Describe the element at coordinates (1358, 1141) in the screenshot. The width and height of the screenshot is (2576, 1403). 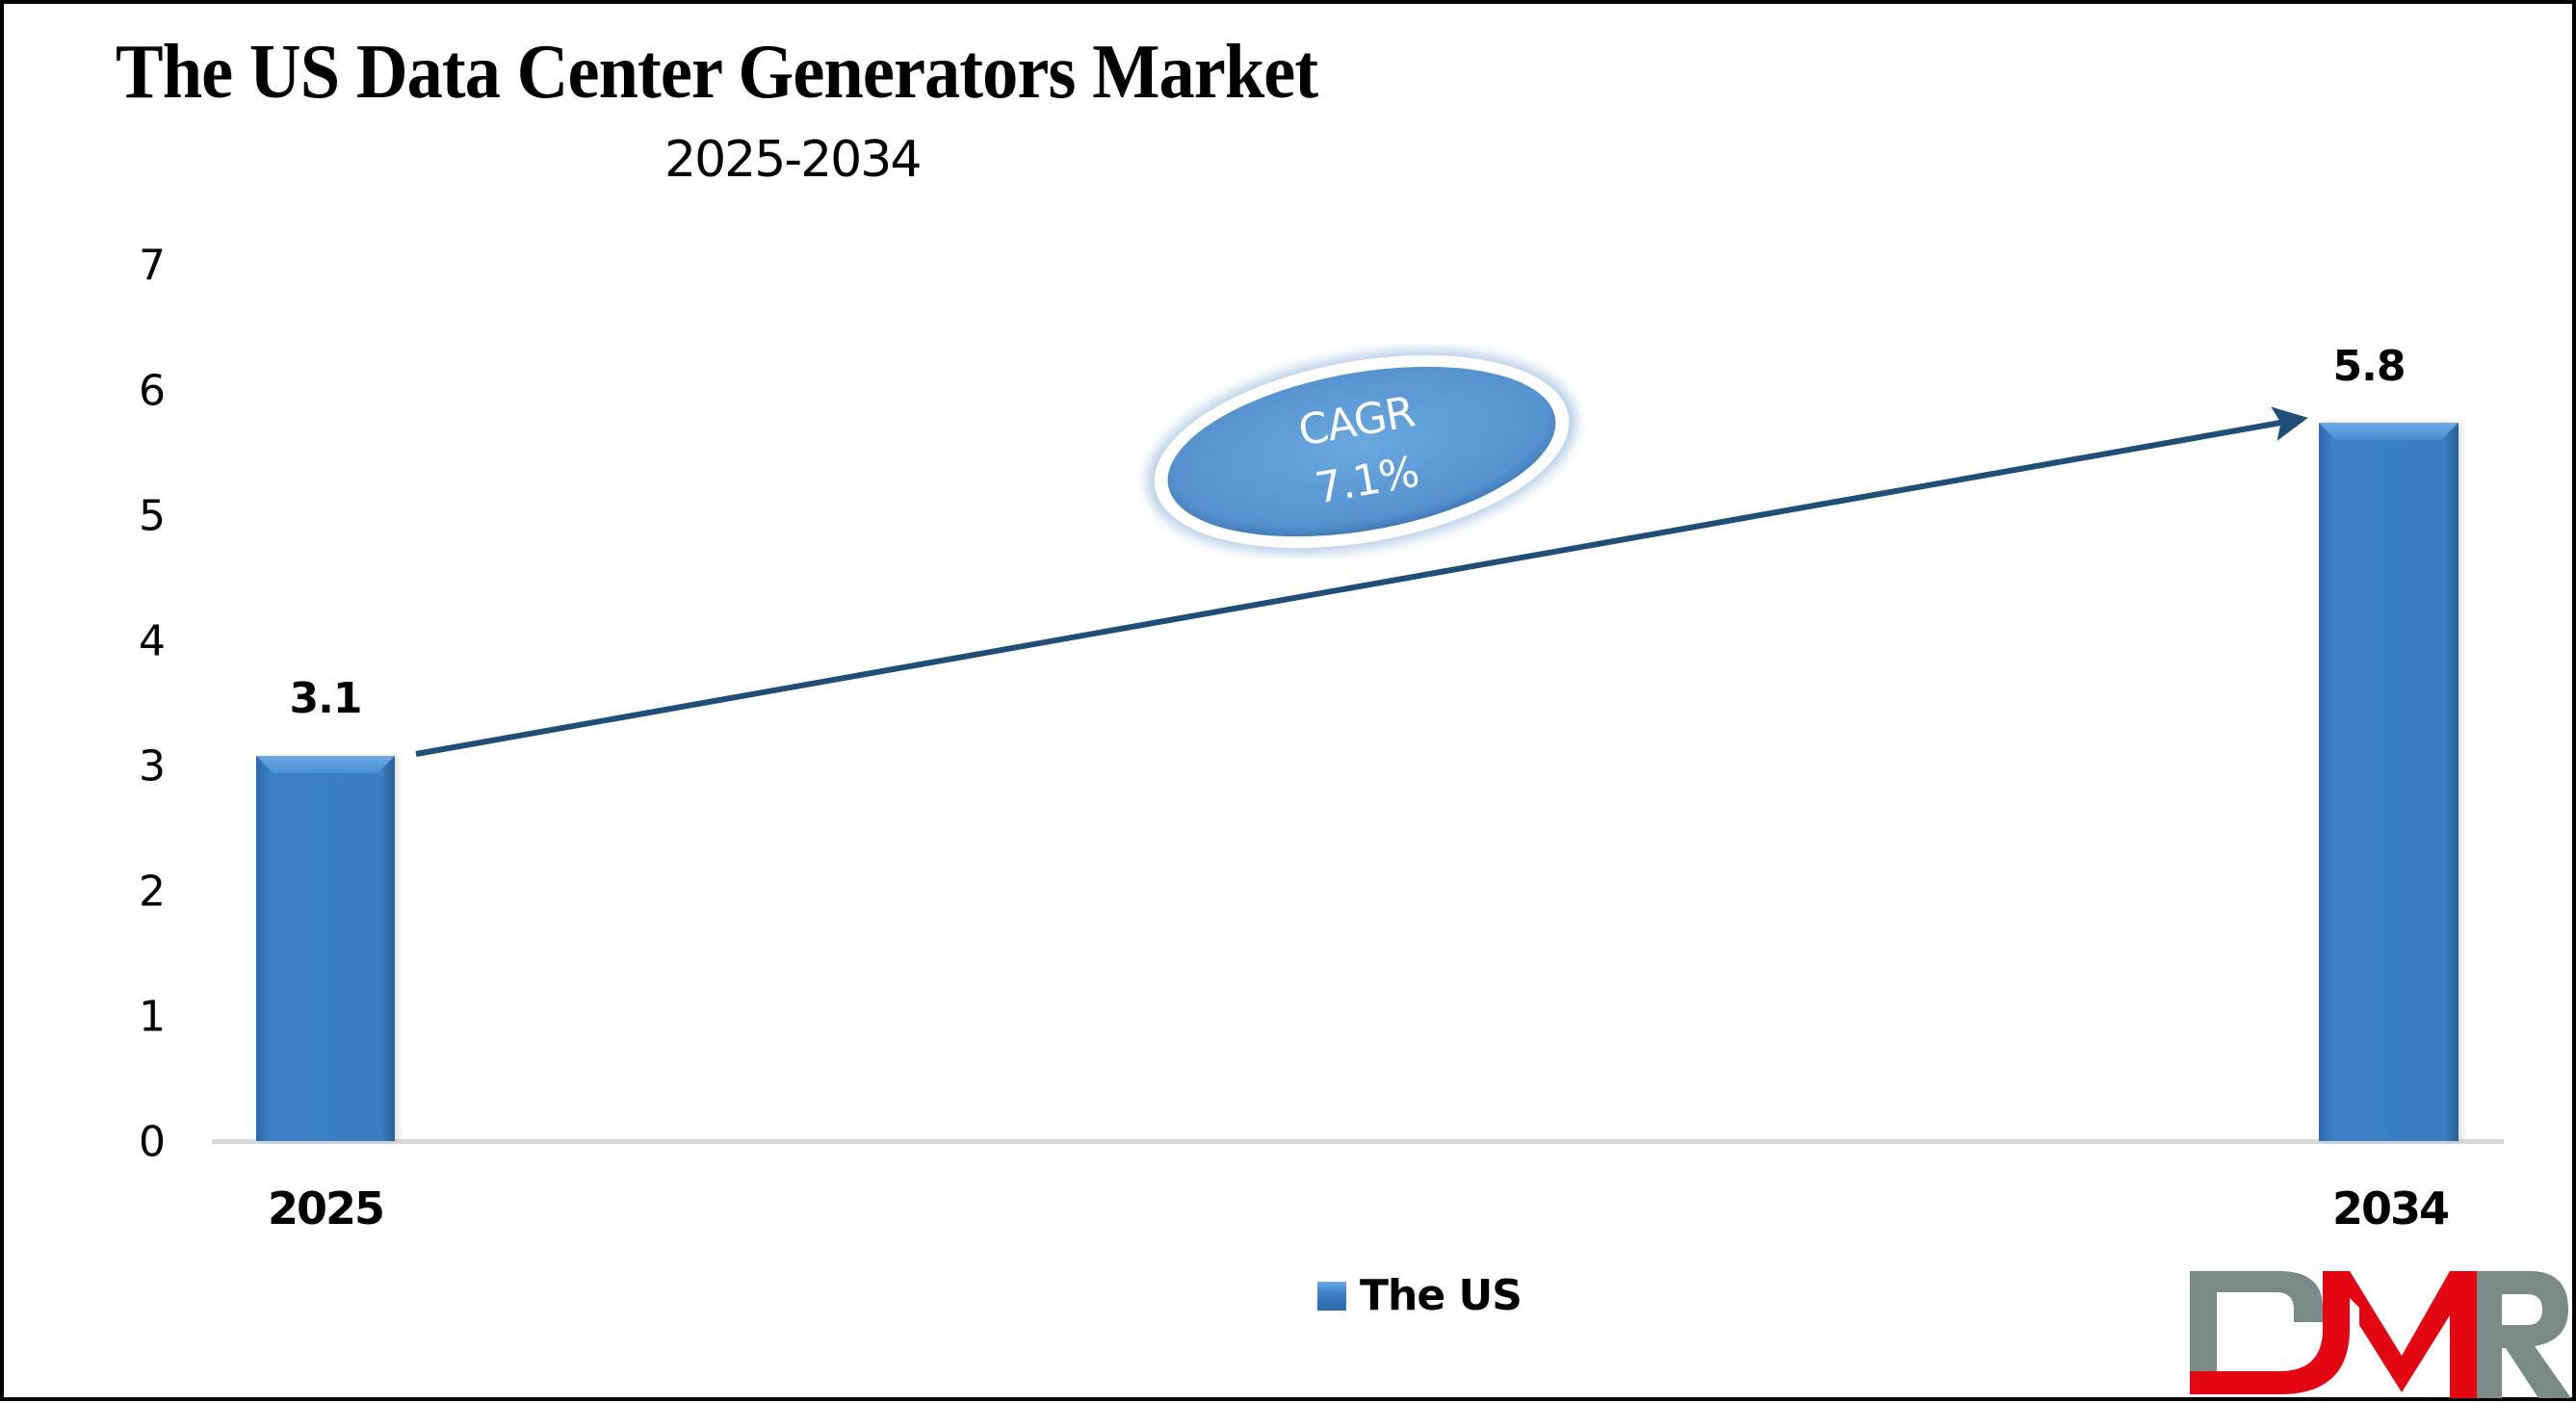
I see `x-axis-line` at that location.